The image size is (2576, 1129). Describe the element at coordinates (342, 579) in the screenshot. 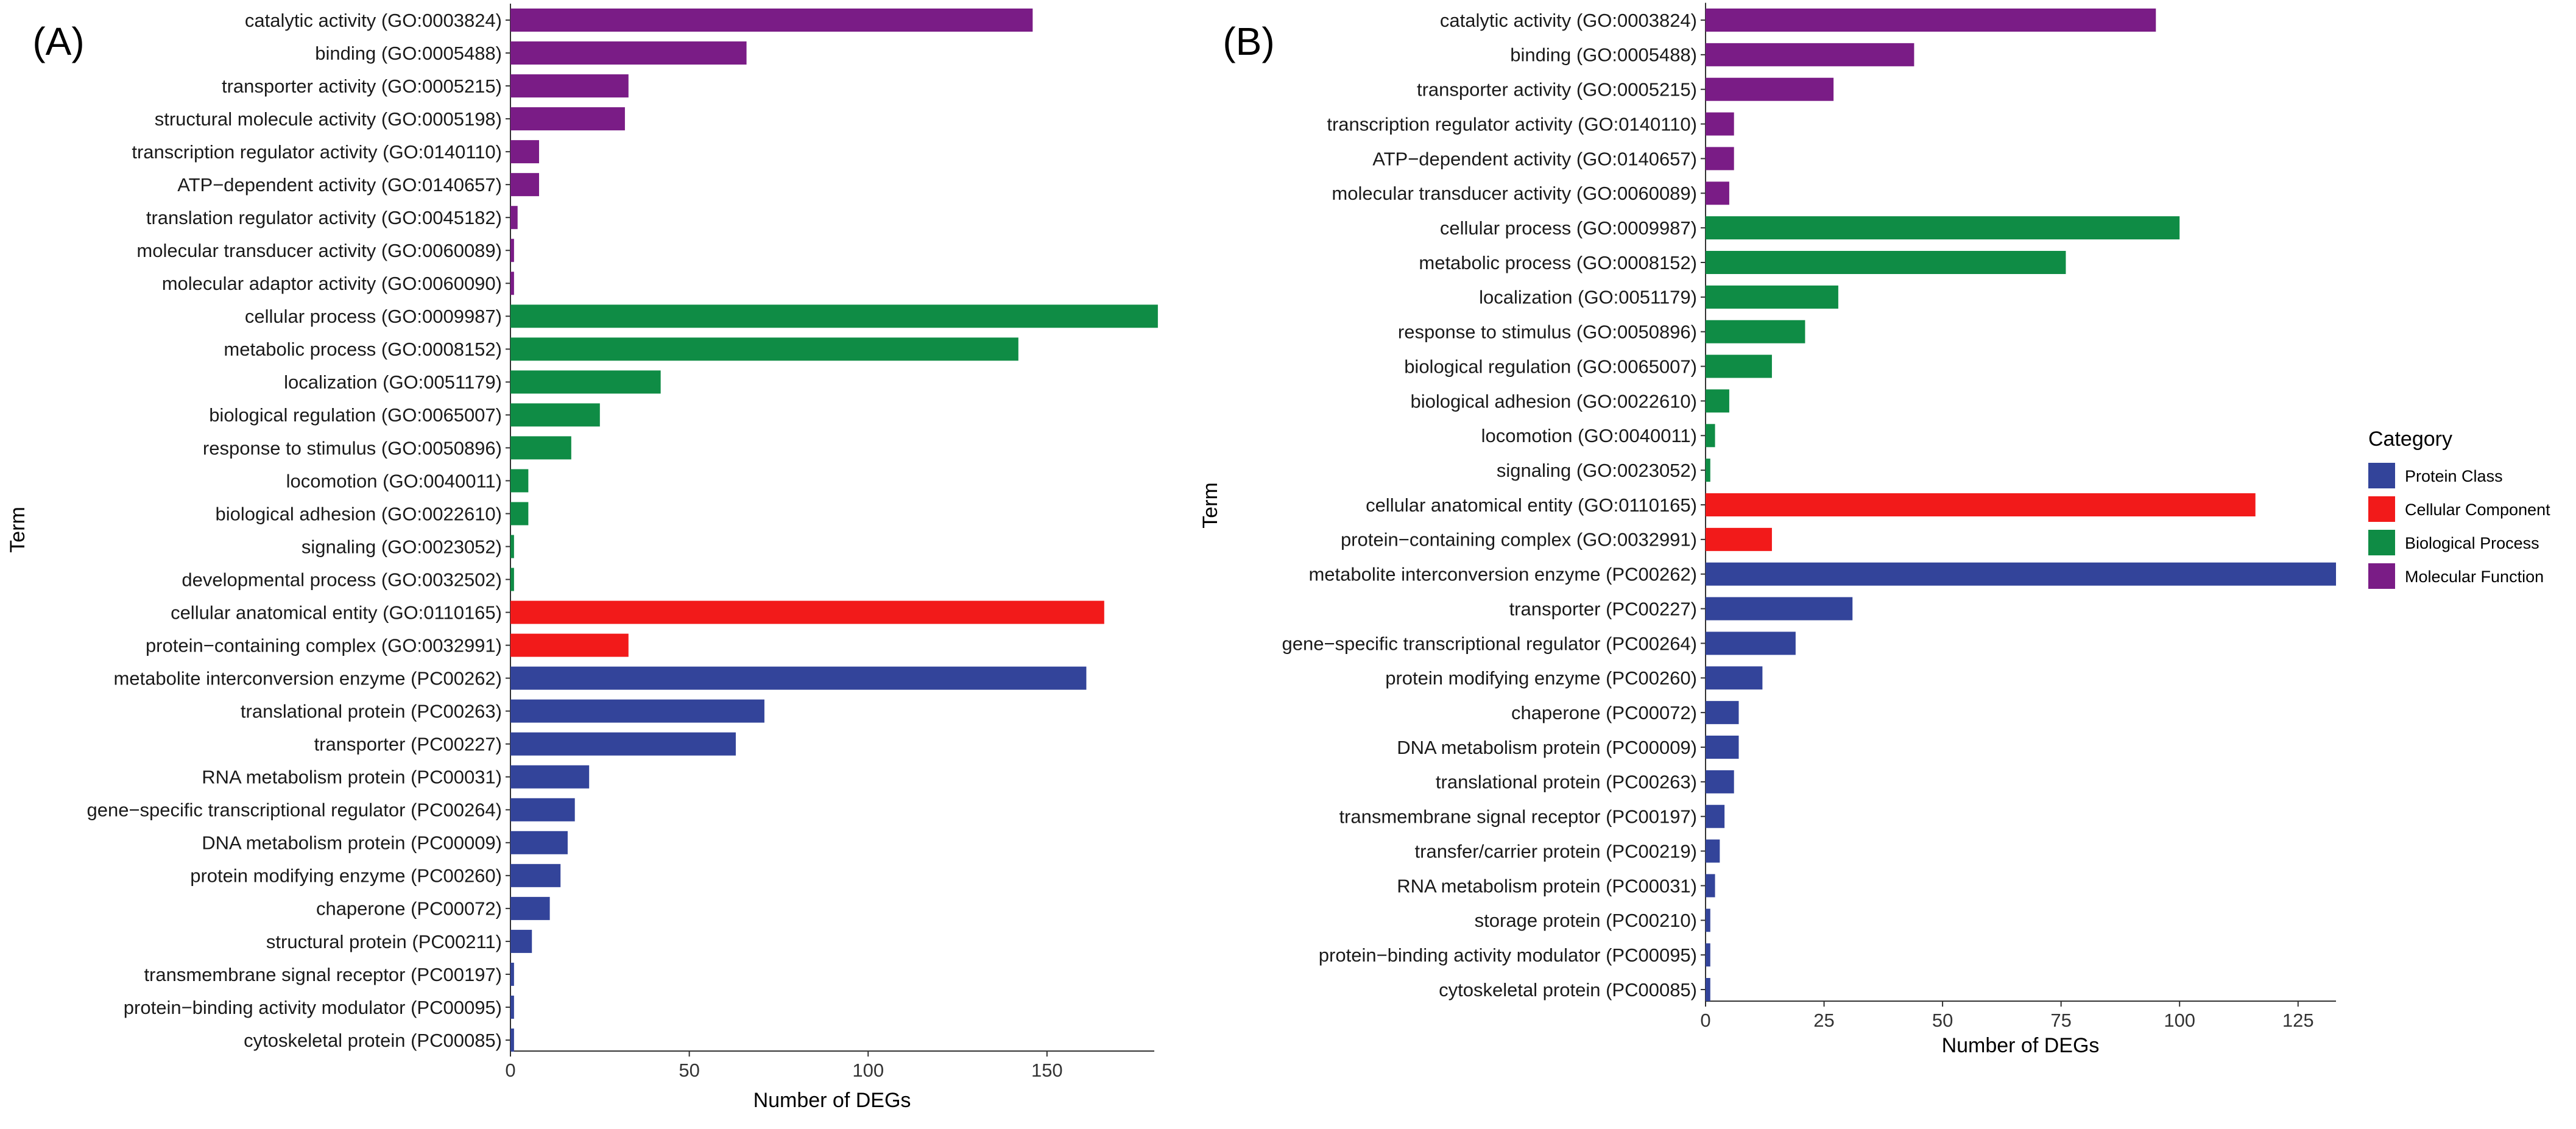

I see `y-tick-label: developmental process (GO:0032502)` at that location.